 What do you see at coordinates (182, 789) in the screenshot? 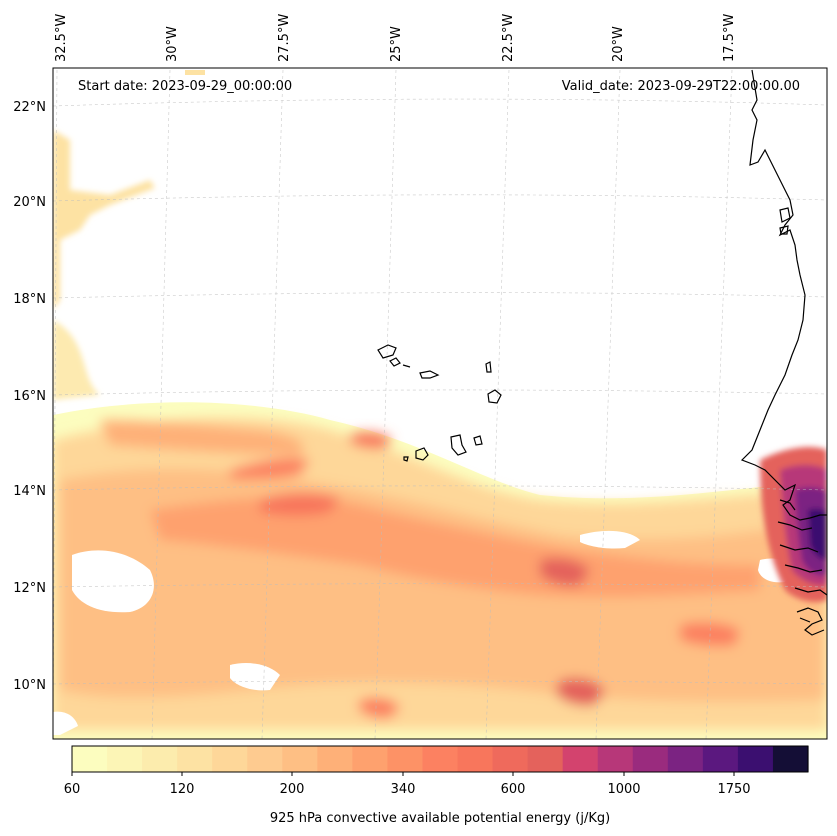
I see `colorbar-tick-label: 120` at bounding box center [182, 789].